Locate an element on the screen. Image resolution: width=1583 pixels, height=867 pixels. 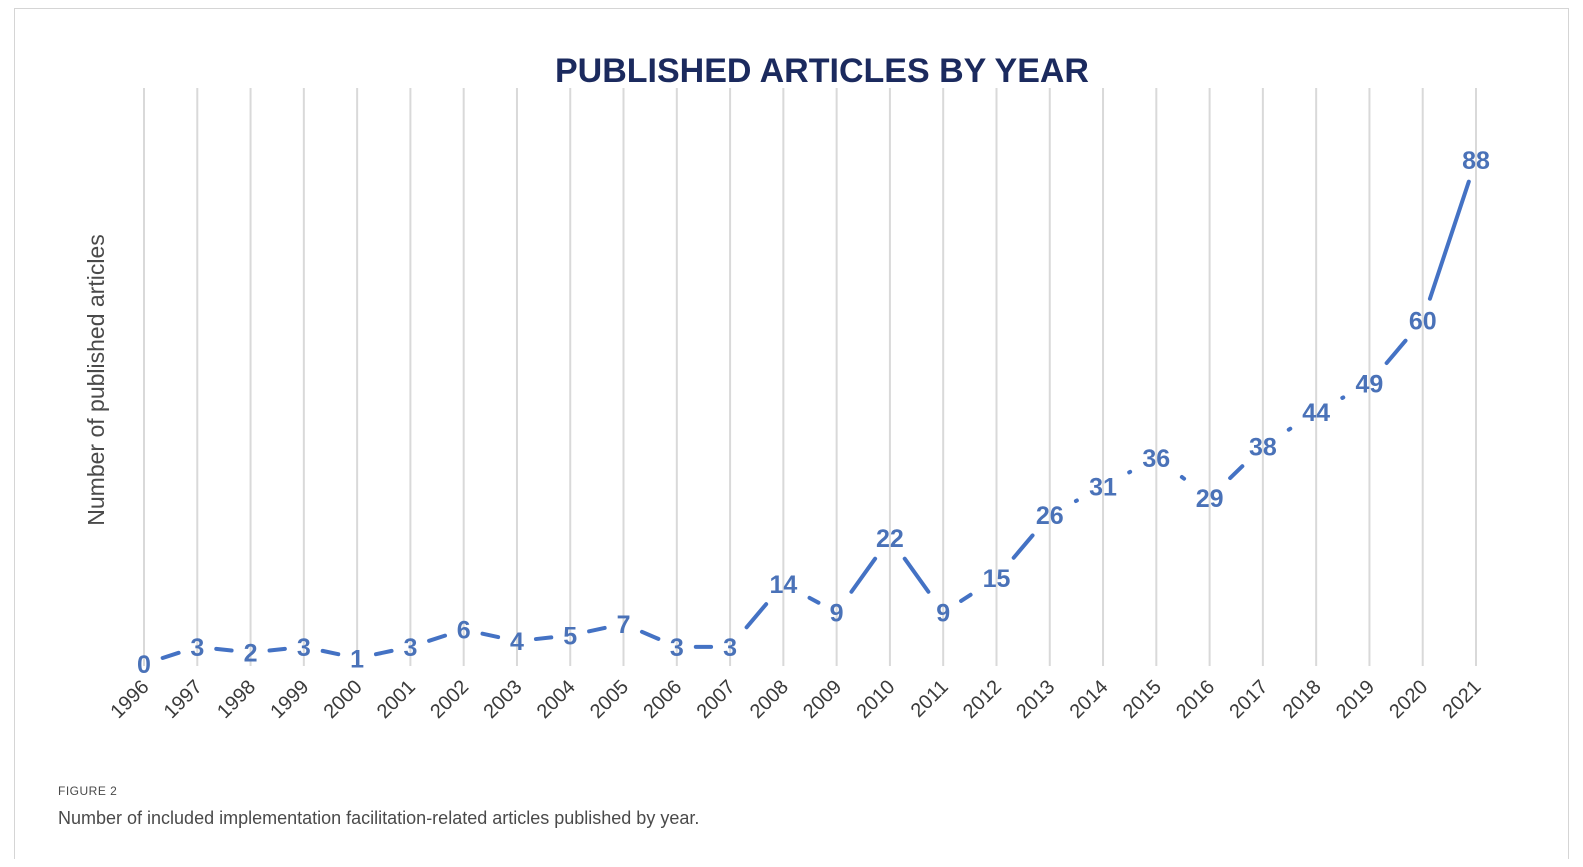
x-tick-2017: 2017 is located at coordinates (1248, 699).